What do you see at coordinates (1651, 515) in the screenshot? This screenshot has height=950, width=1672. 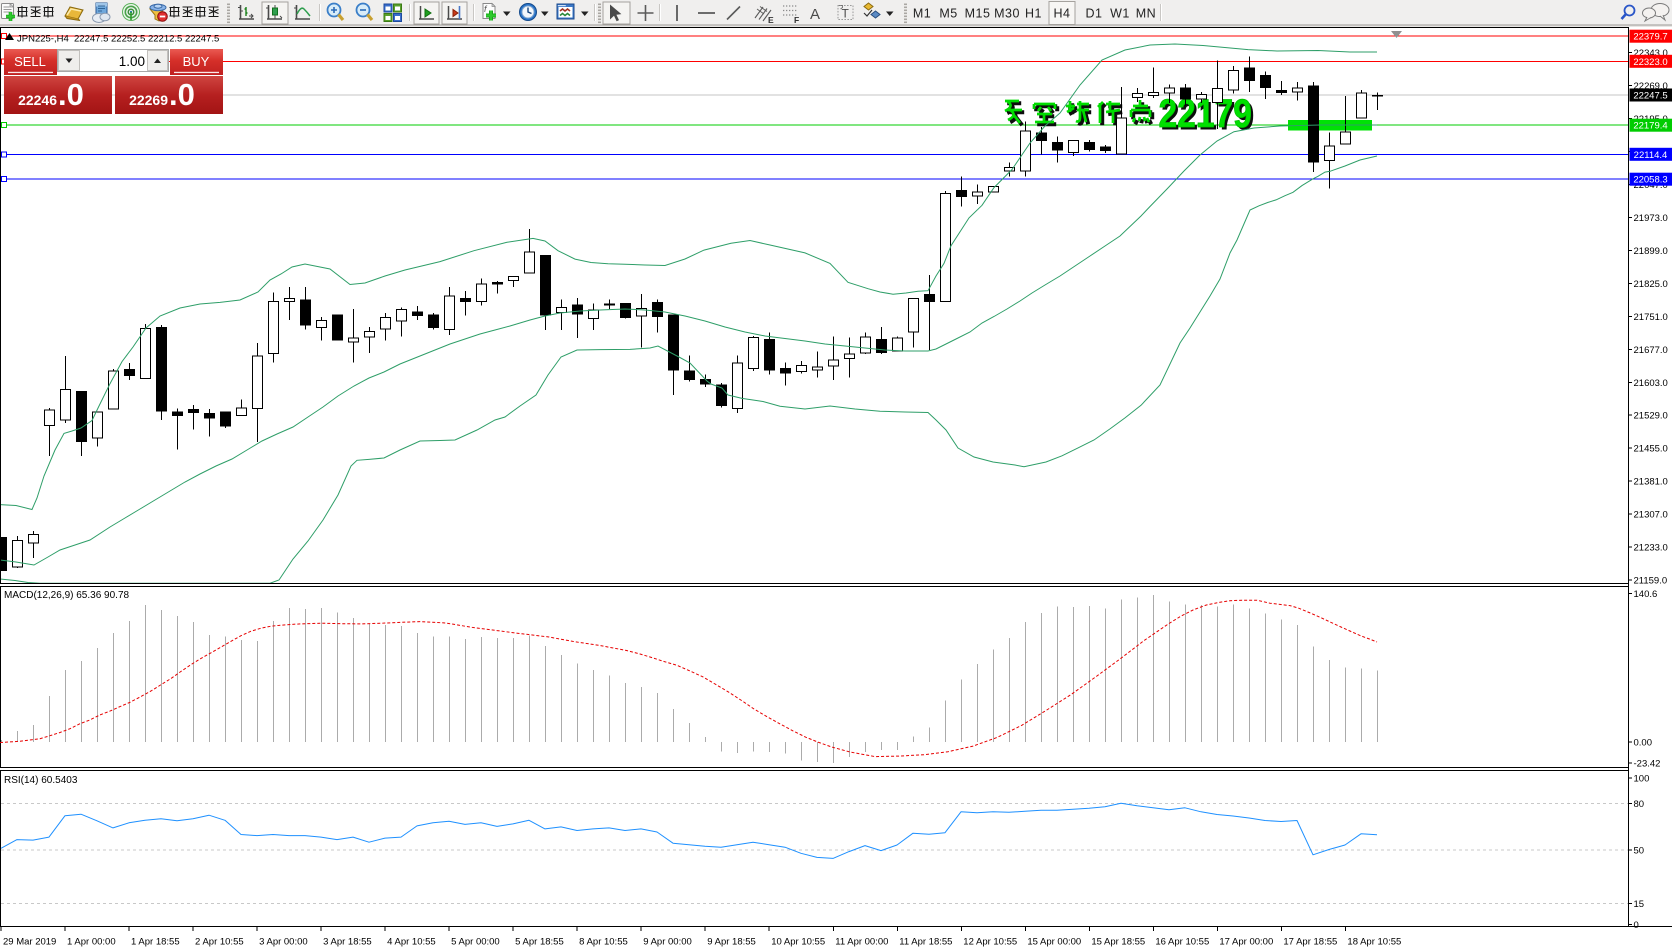 I see `svg-text: 21307.0` at bounding box center [1651, 515].